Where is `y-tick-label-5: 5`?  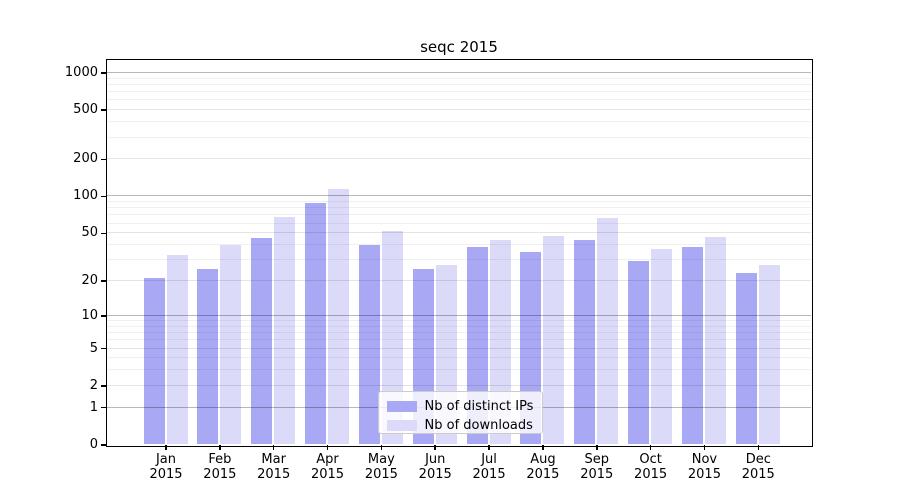
y-tick-label-5: 5 is located at coordinates (93, 348).